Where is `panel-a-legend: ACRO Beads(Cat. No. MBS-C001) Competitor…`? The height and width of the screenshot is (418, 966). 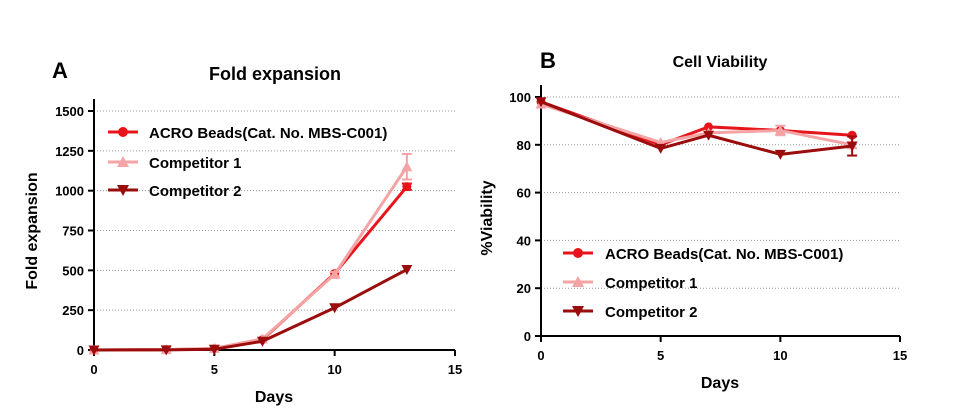
panel-a-legend: ACRO Beads(Cat. No. MBS-C001) Competitor… is located at coordinates (247, 162).